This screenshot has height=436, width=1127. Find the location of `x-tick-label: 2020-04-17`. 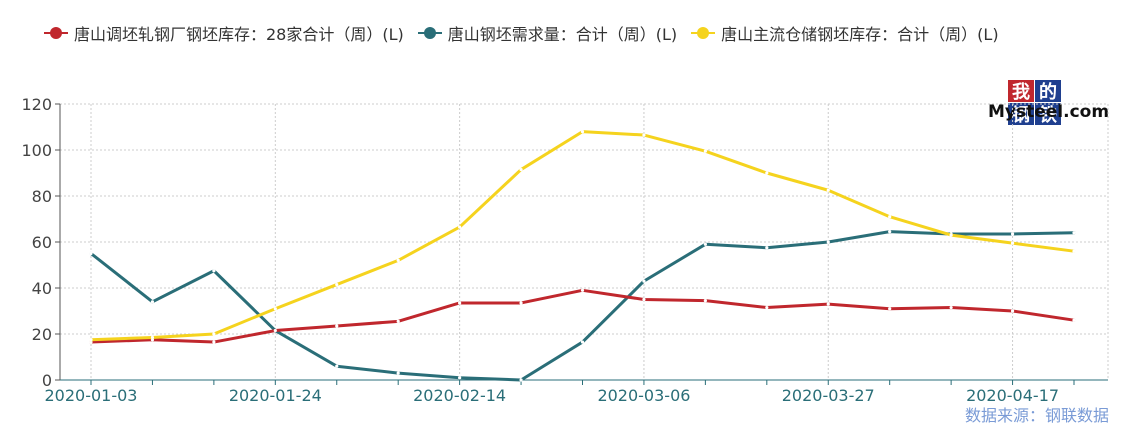

x-tick-label: 2020-04-17 is located at coordinates (1012, 395).